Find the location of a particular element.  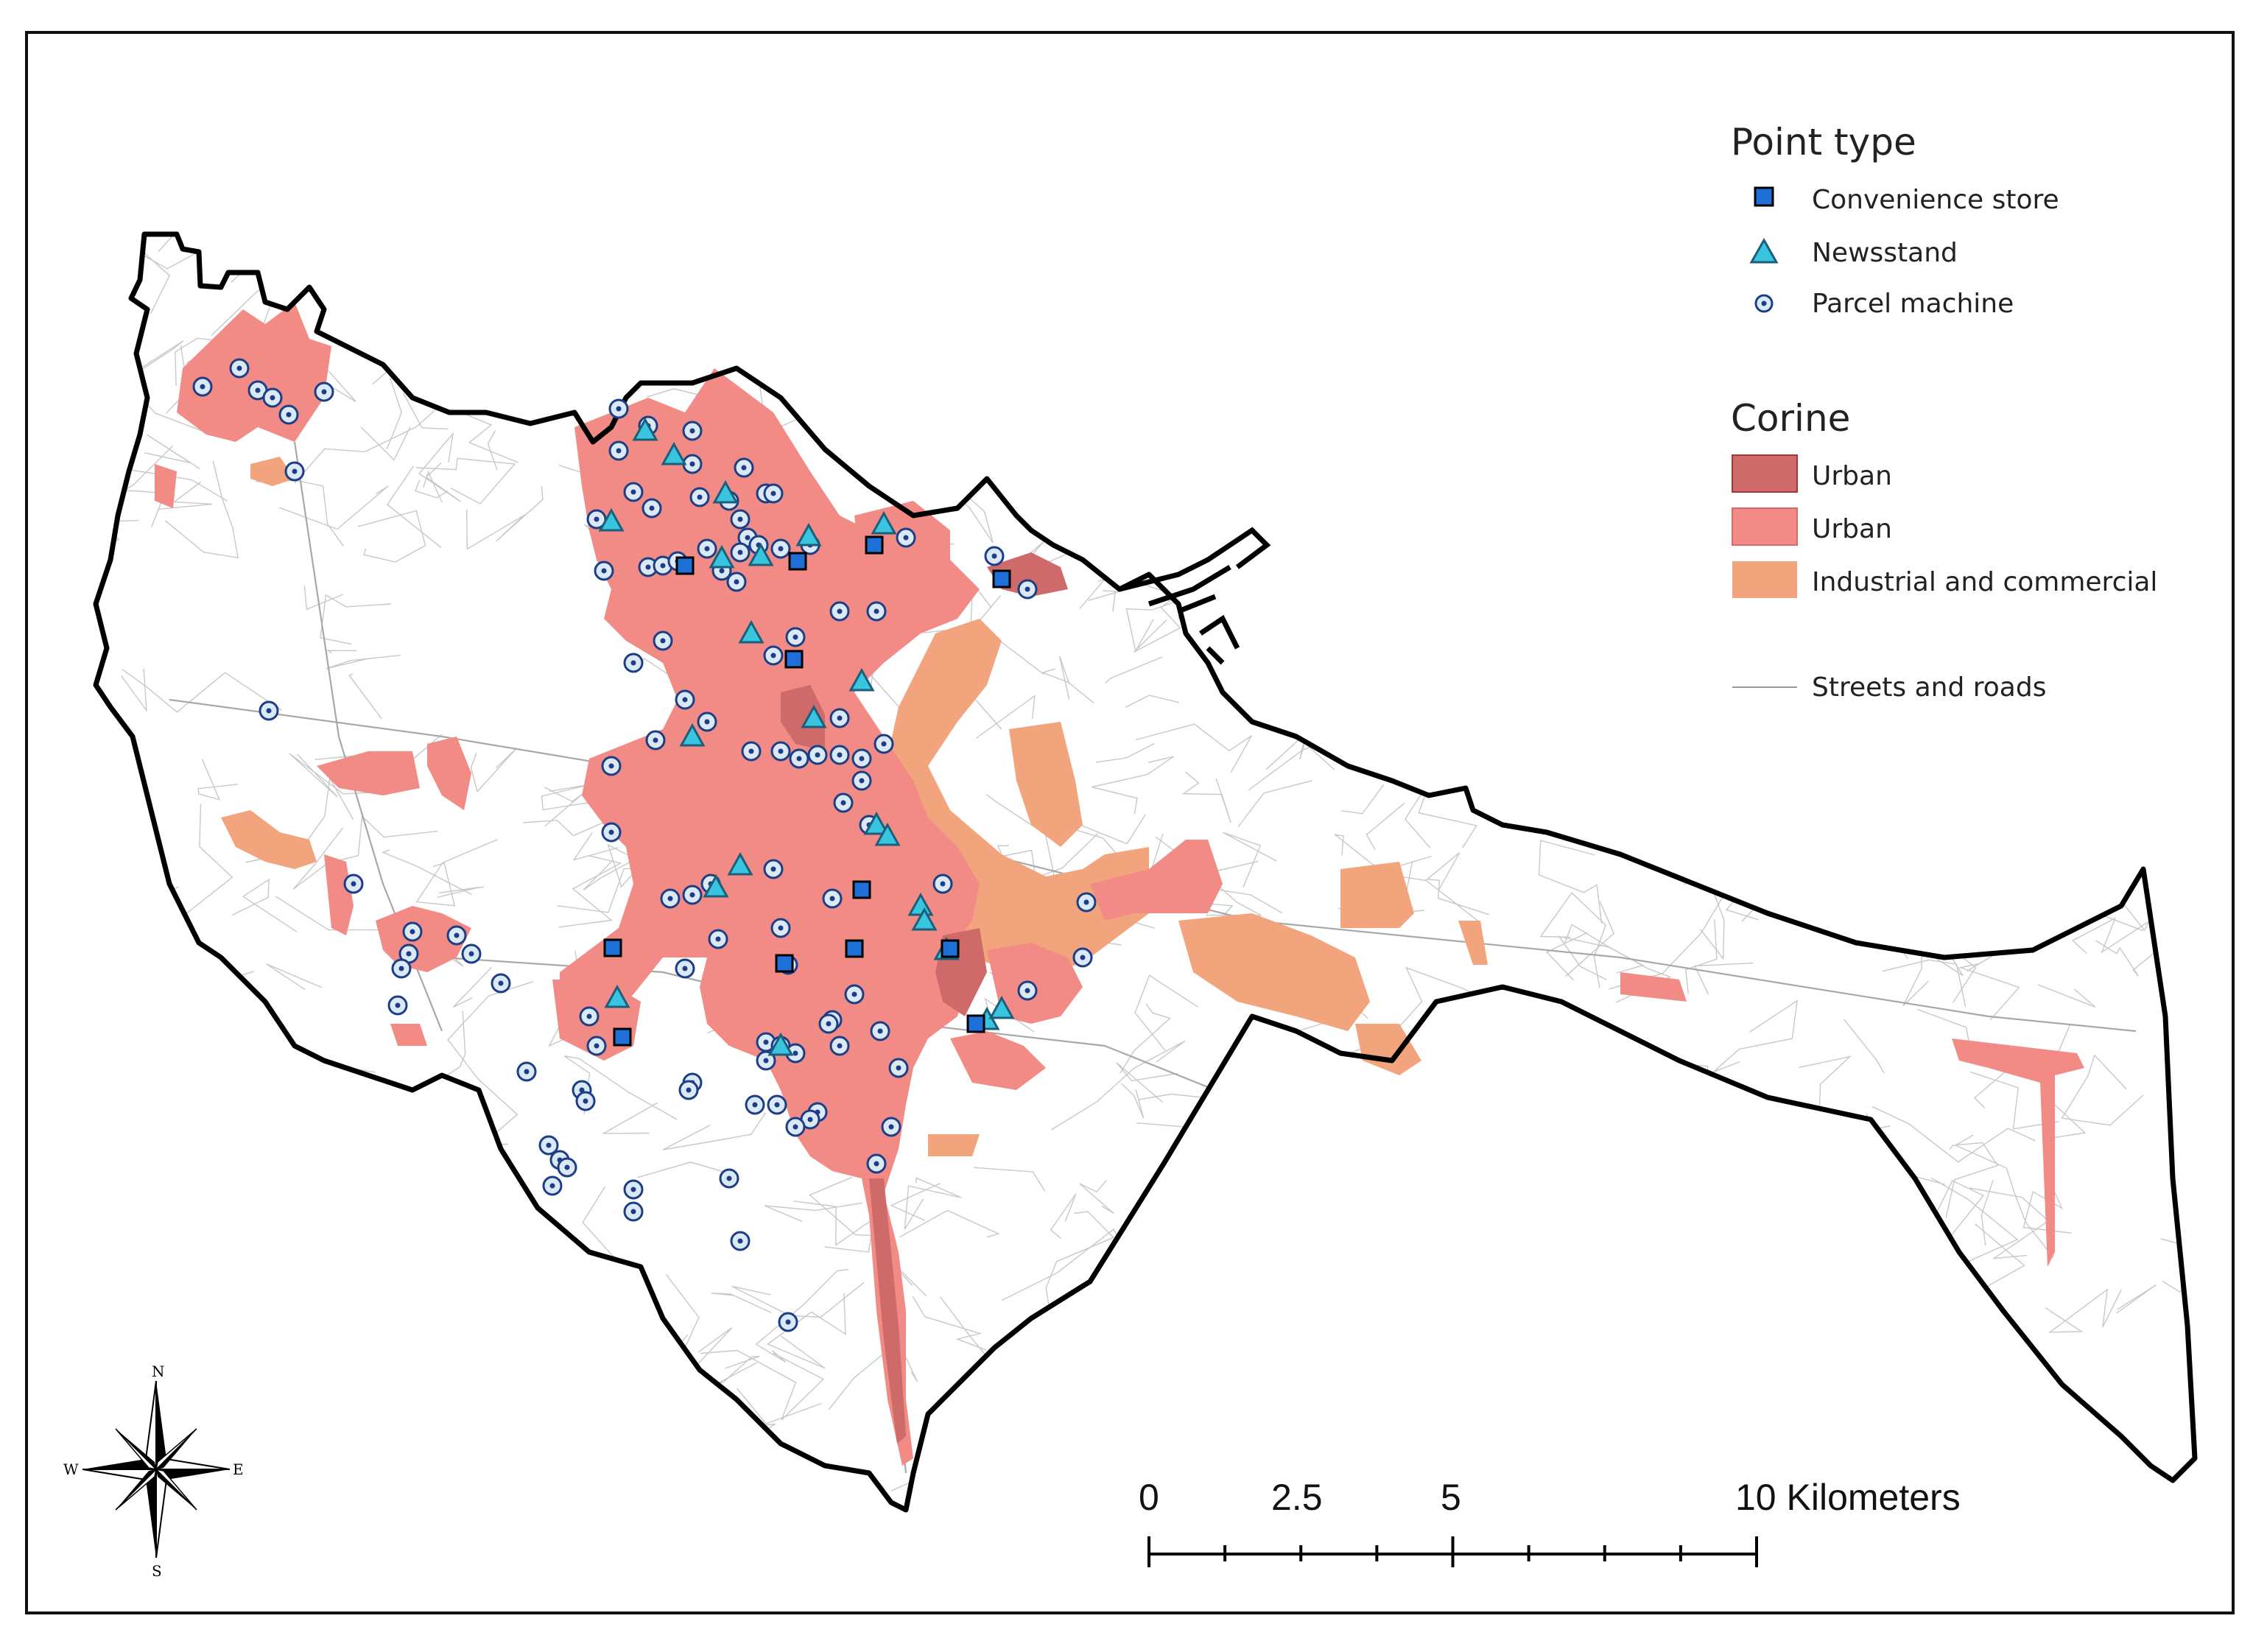

urban-area-northwest is located at coordinates (254, 372).